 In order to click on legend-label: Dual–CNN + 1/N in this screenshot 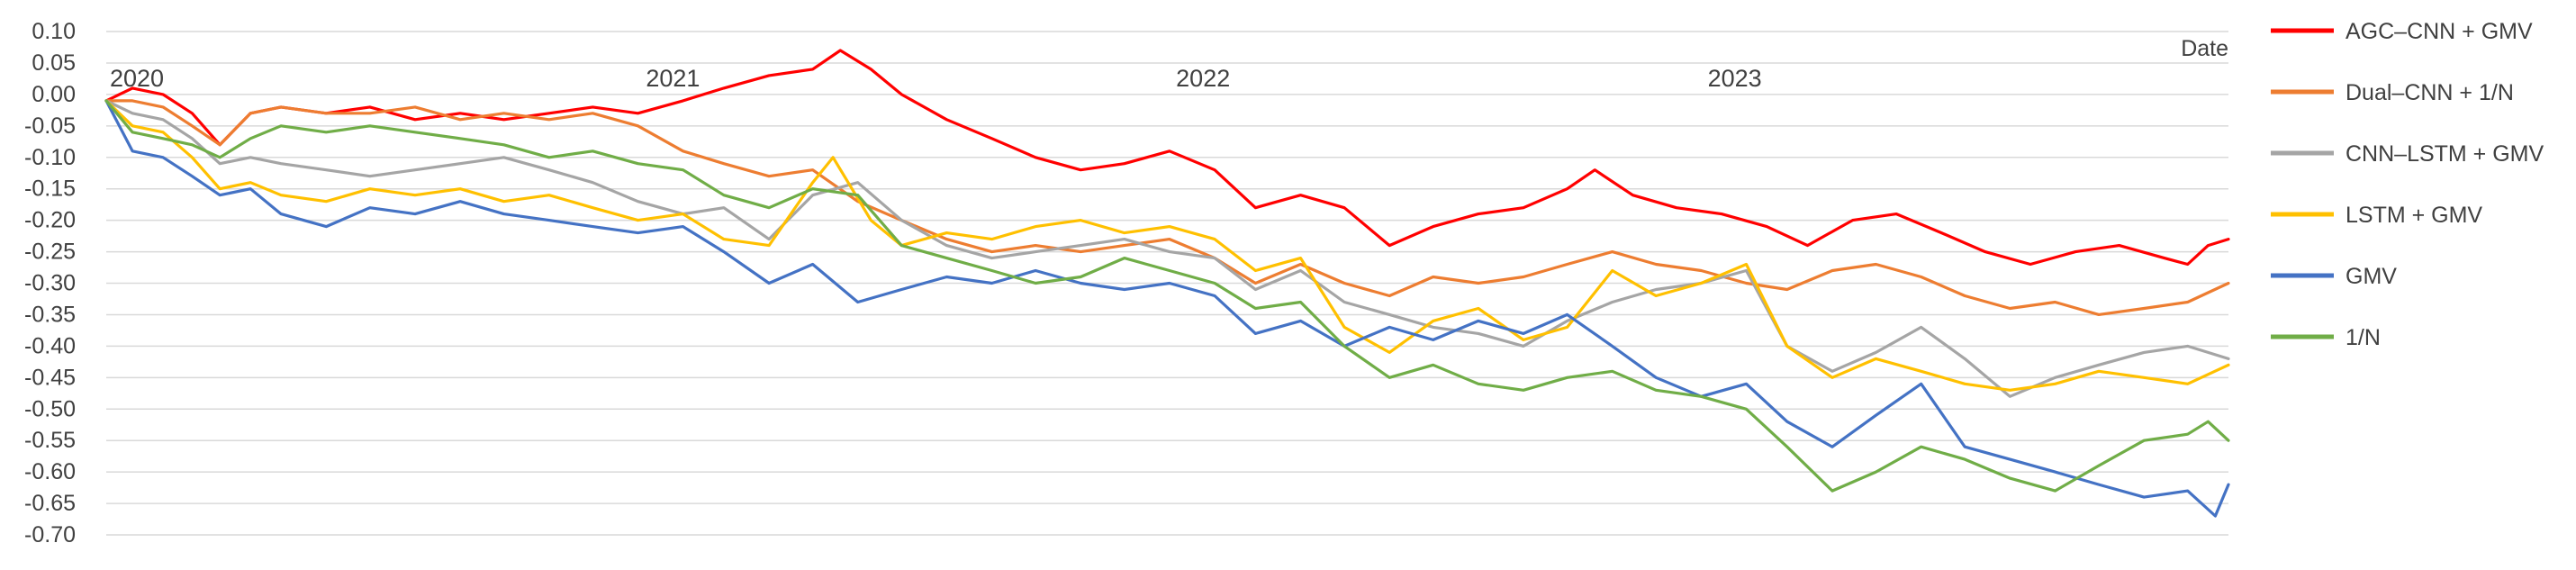, I will do `click(2430, 92)`.